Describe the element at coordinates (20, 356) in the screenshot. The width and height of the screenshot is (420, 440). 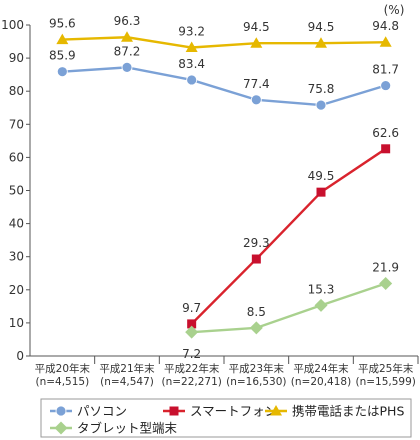
I see `y-tick-label: 0` at that location.